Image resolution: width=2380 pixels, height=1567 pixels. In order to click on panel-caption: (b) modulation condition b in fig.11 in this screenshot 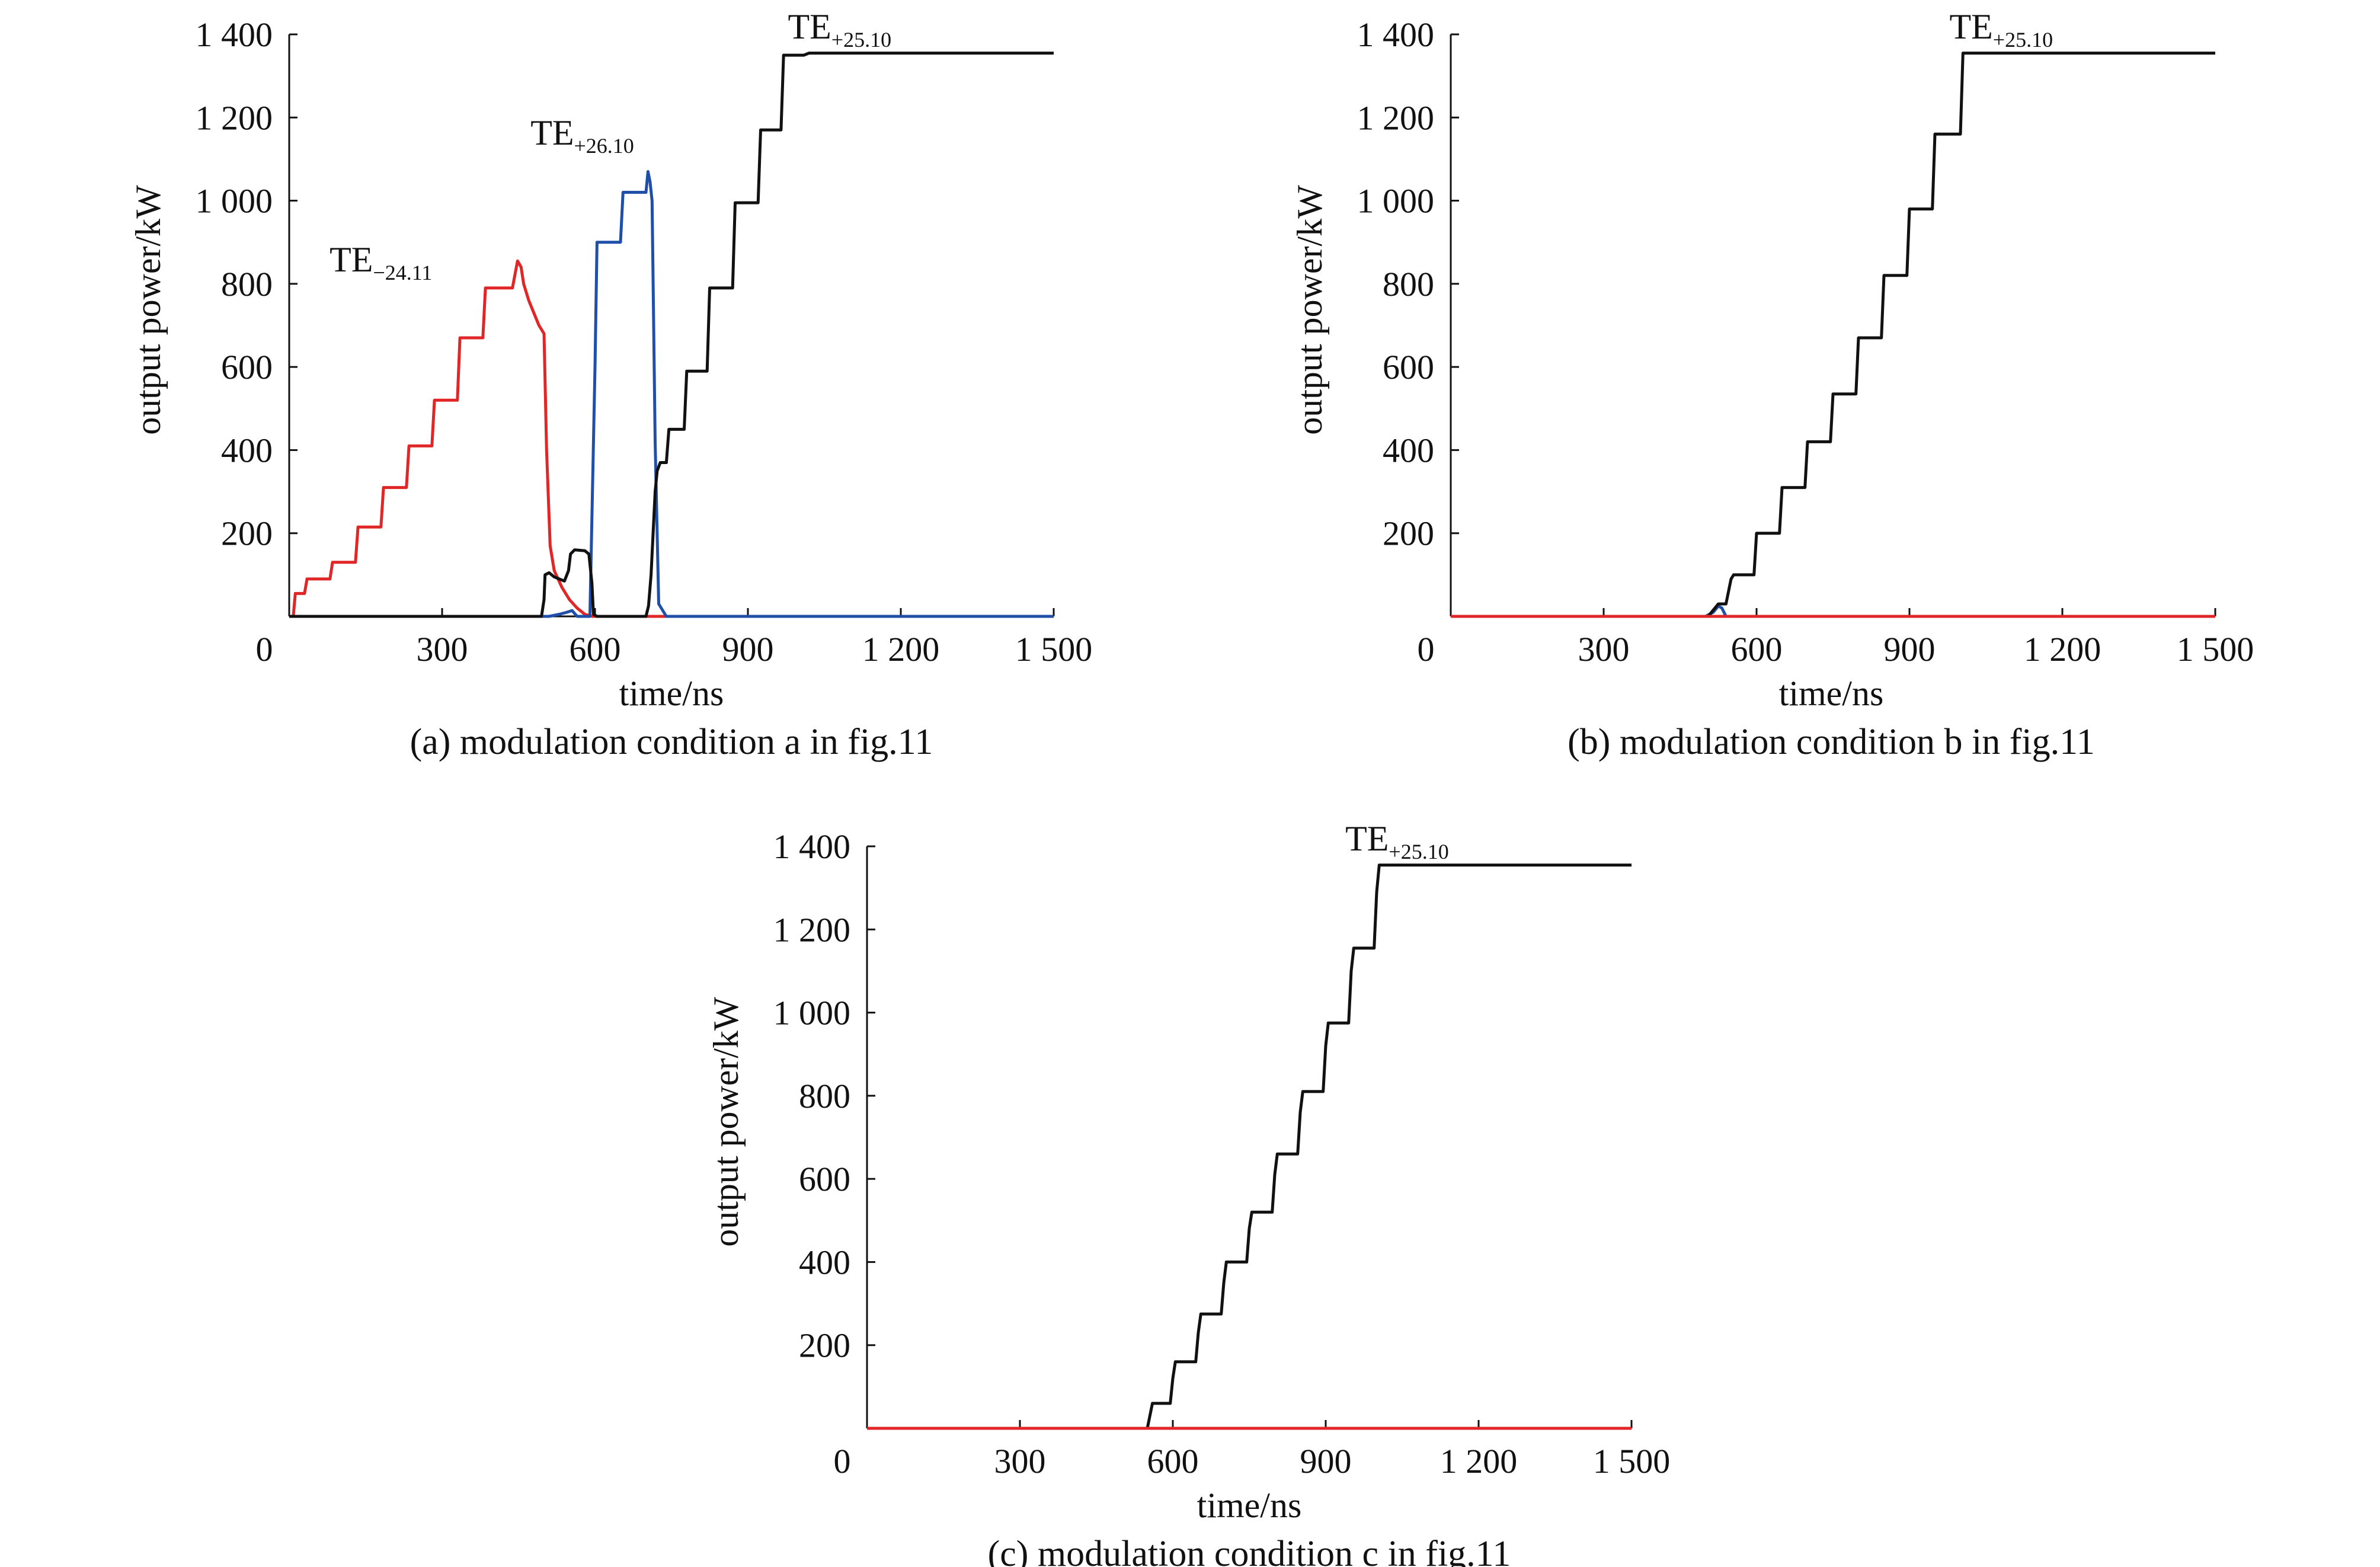, I will do `click(1832, 742)`.